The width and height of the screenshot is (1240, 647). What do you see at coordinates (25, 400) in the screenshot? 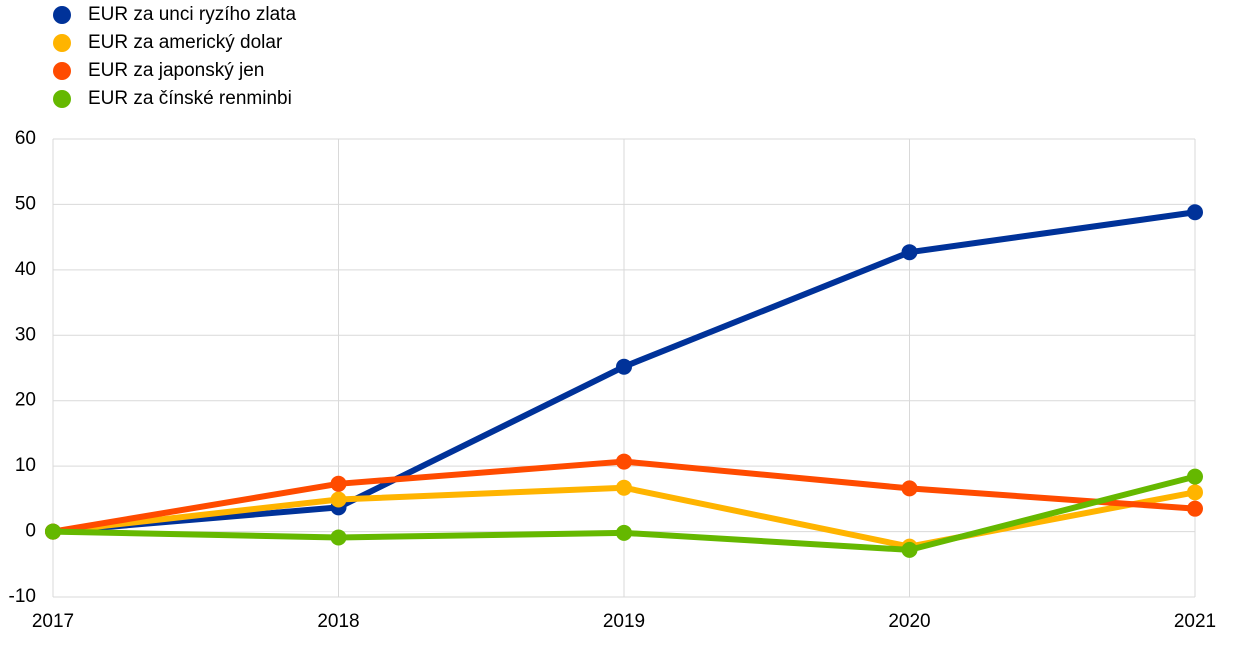
I see `y-tick-label: 20` at bounding box center [25, 400].